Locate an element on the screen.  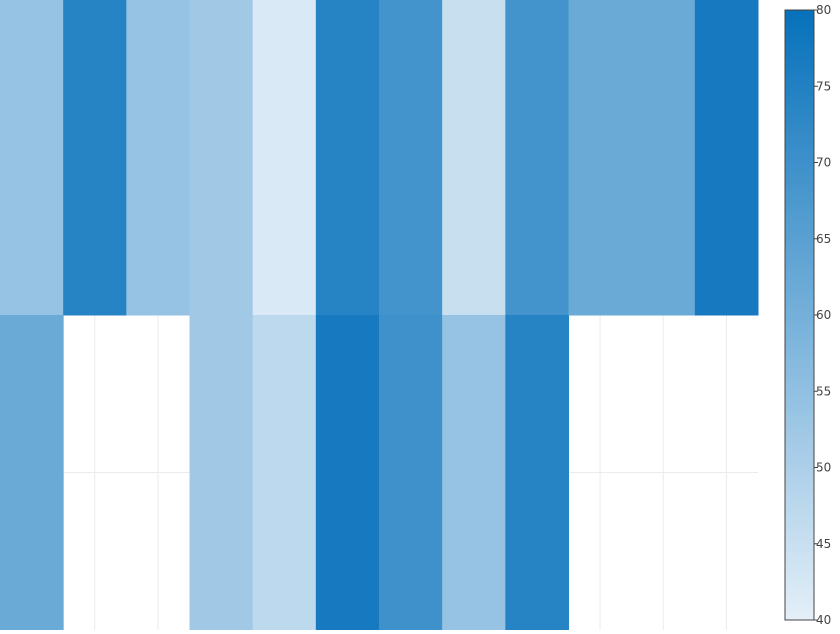
colorbar-tick-label: 40 is located at coordinates (823, 620).